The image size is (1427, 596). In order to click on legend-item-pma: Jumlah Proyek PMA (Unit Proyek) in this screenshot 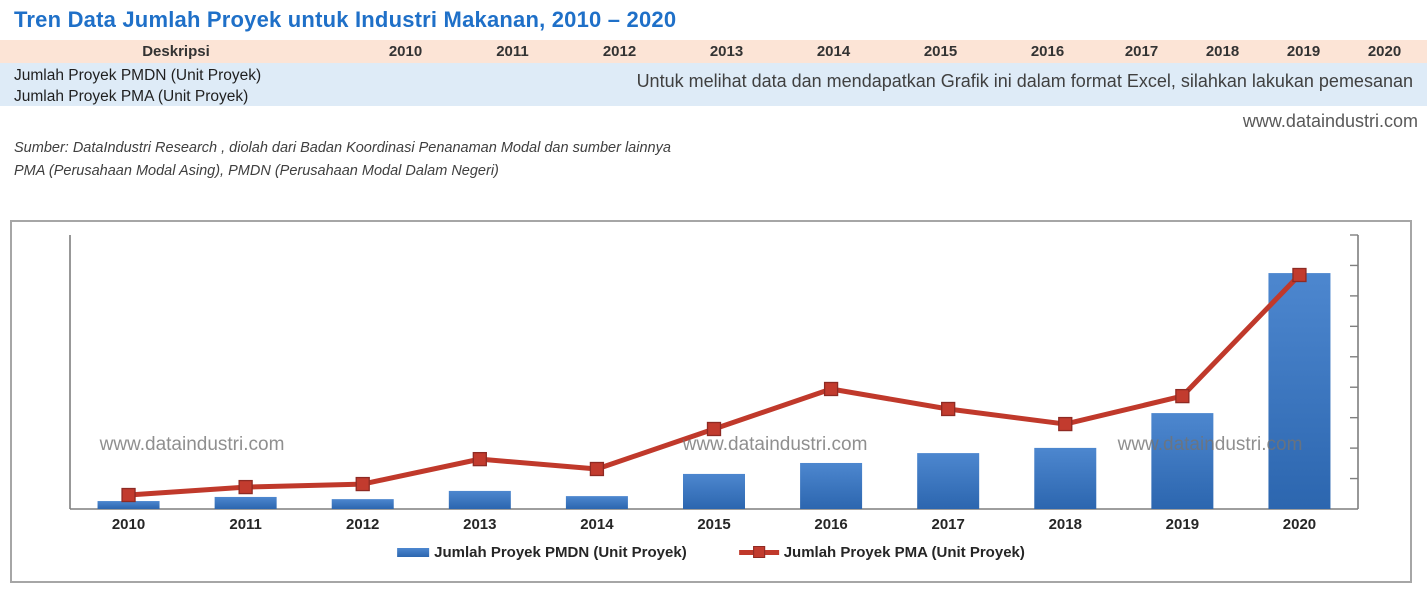, I will do `click(881, 552)`.